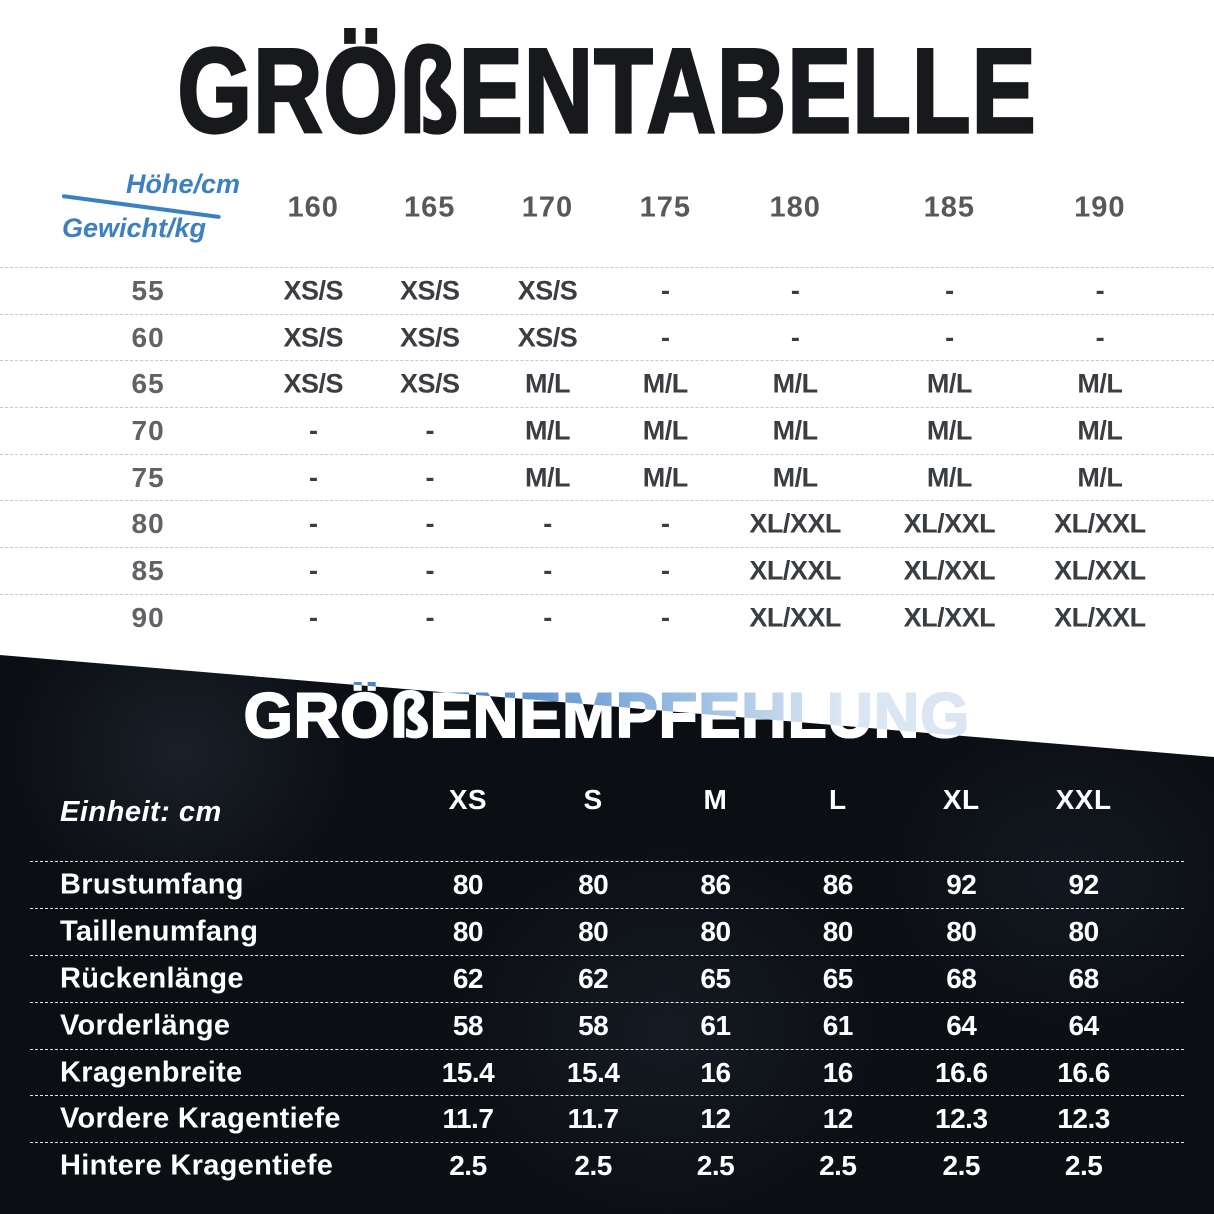  What do you see at coordinates (468, 799) in the screenshot?
I see `size-column-header: XS` at bounding box center [468, 799].